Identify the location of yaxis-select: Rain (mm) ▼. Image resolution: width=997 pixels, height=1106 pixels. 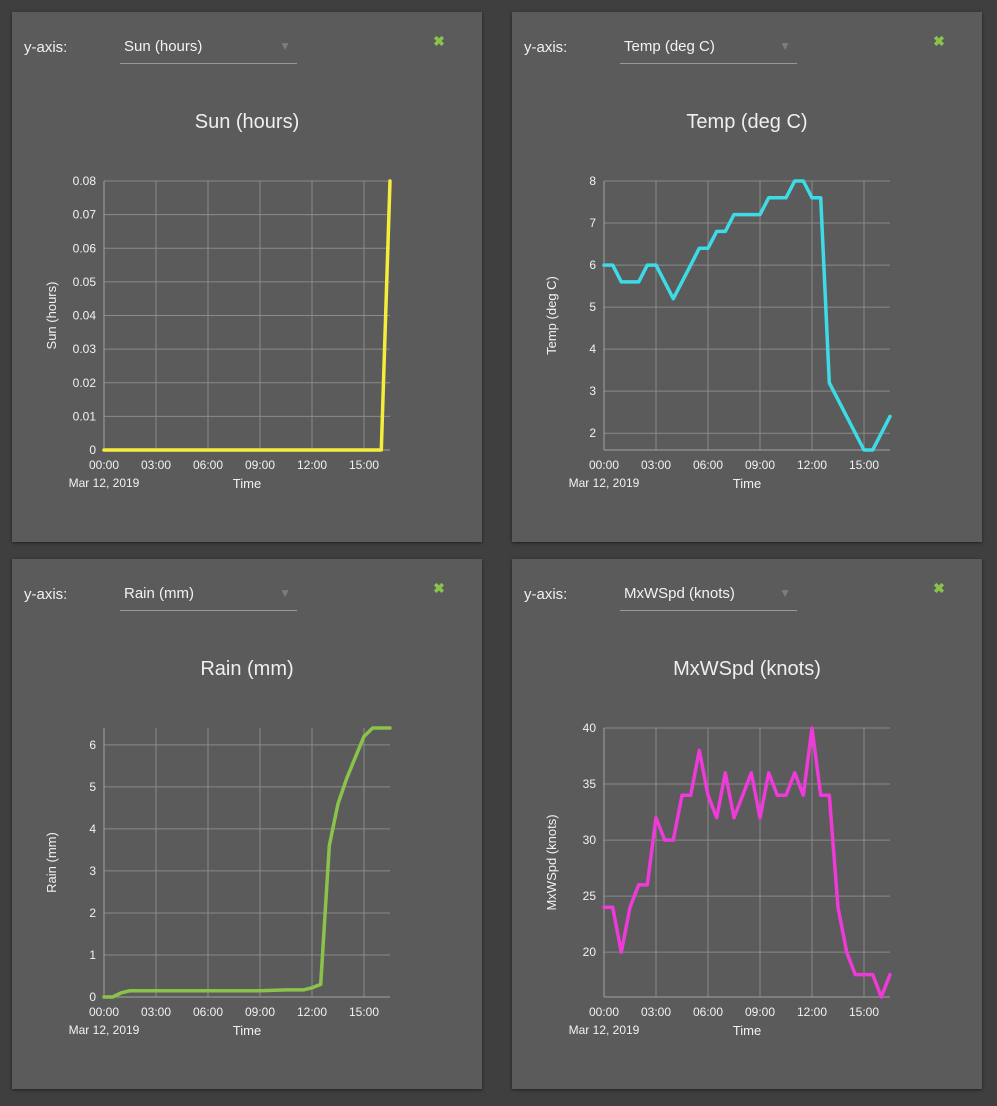
(208, 596).